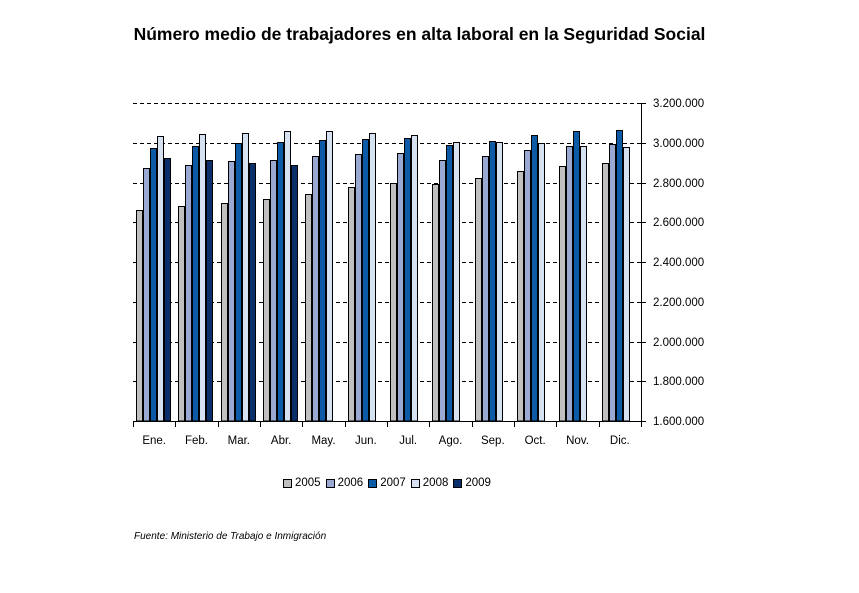 This screenshot has height=593, width=859. What do you see at coordinates (493, 441) in the screenshot?
I see `x-tick-label: Sep.` at bounding box center [493, 441].